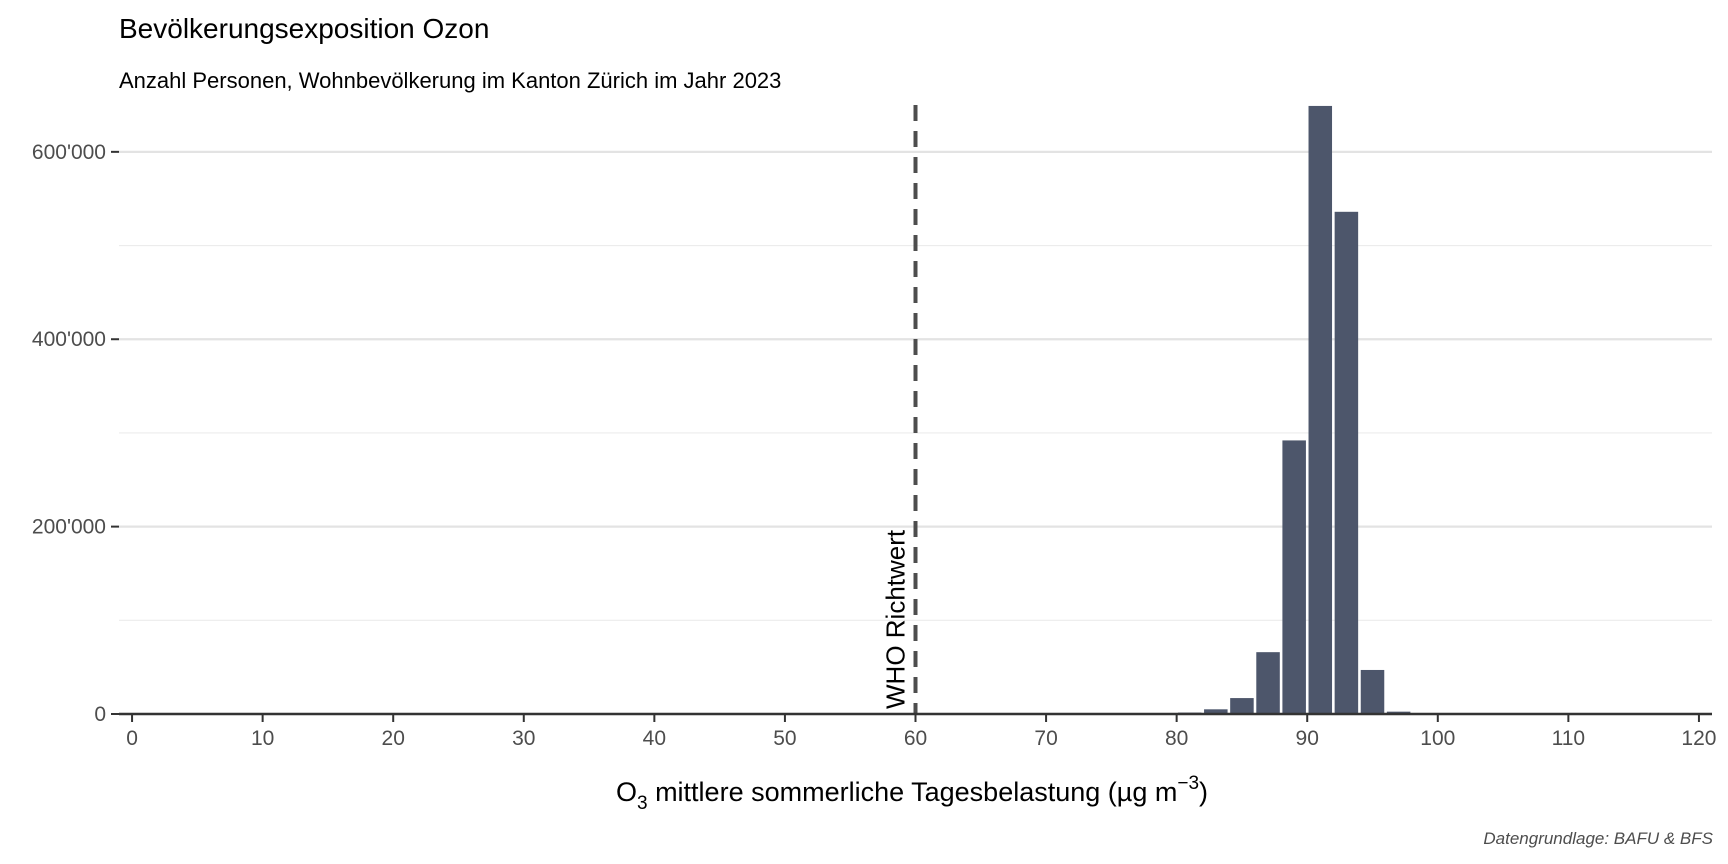  I want to click on x-tick-label: 80, so click(1176, 738).